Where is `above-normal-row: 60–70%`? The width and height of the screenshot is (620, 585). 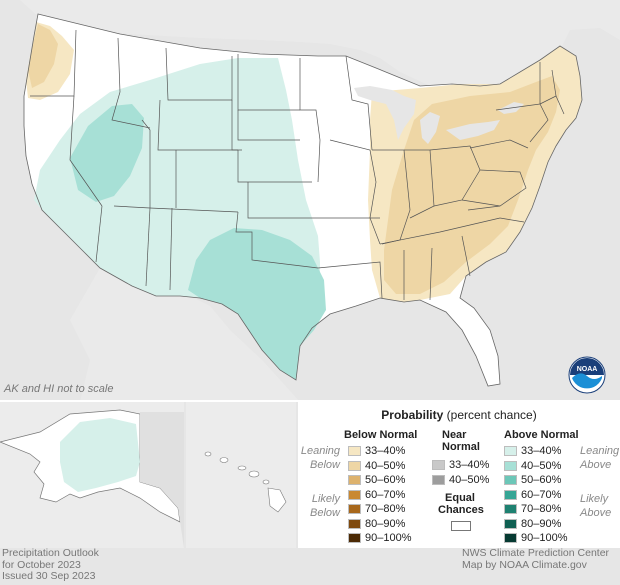
above-normal-row: 60–70% is located at coordinates (532, 495).